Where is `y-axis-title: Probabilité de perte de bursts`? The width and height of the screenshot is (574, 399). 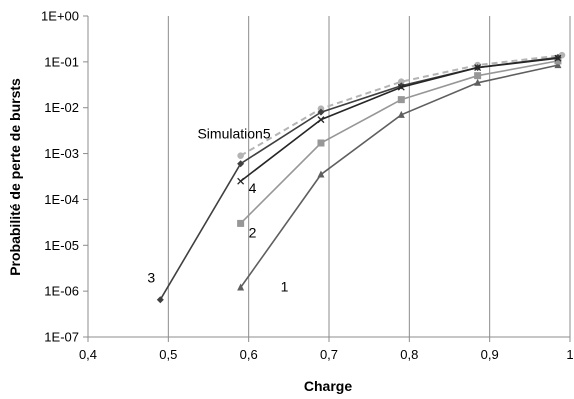 y-axis-title: Probabilité de perte de bursts is located at coordinates (15, 177).